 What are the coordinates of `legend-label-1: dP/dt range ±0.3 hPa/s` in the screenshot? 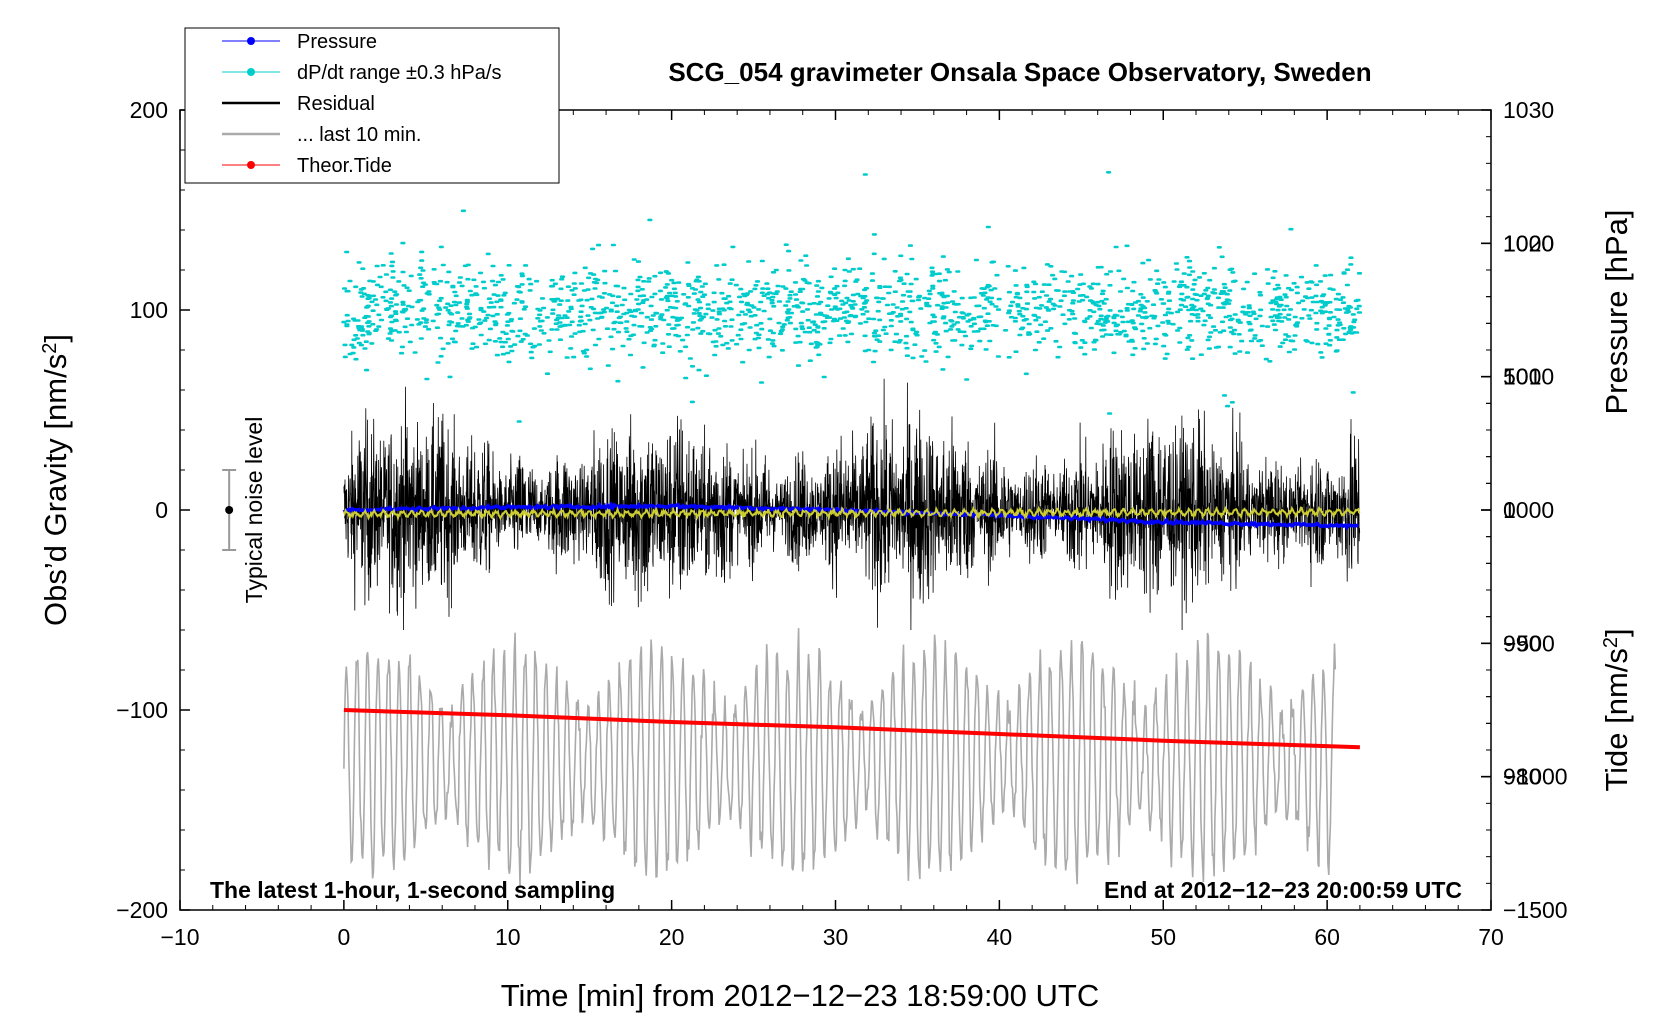 It's located at (399, 73).